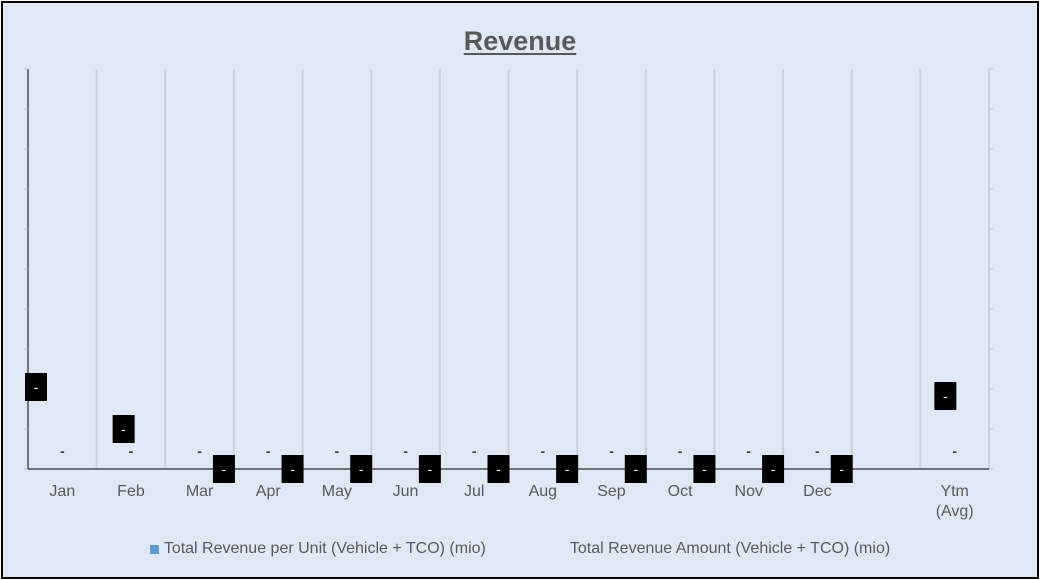 This screenshot has height=580, width=1040. What do you see at coordinates (611, 491) in the screenshot?
I see `x-tick-label: Sep` at bounding box center [611, 491].